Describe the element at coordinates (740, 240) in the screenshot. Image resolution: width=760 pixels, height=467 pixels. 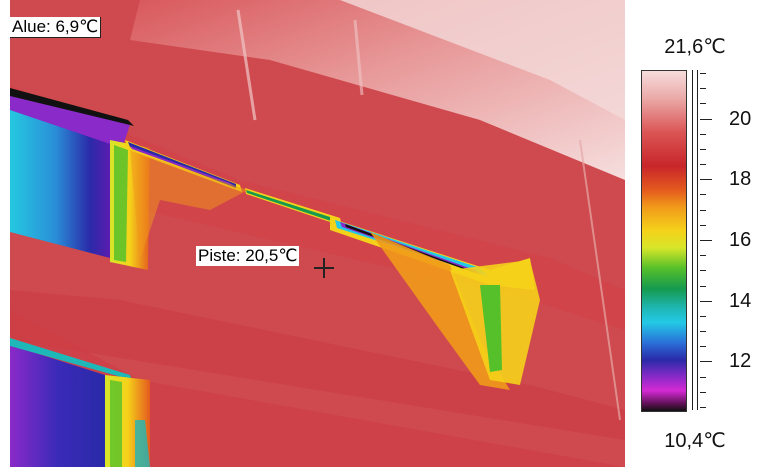
I see `scale-tick-label: 16` at that location.